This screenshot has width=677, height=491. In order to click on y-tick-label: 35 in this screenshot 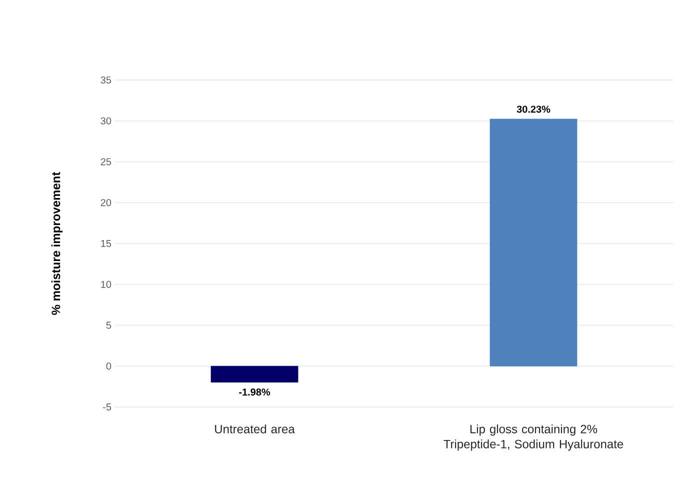, I will do `click(106, 80)`.